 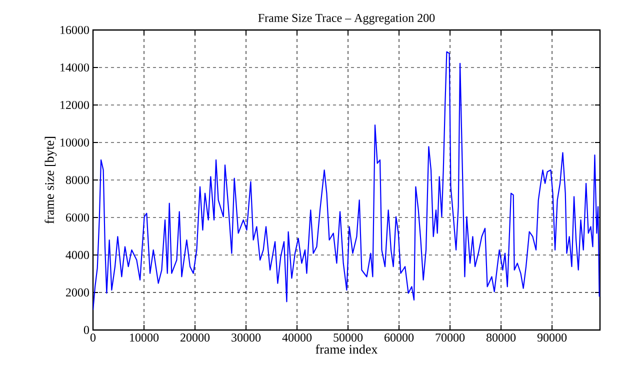 I want to click on x-tick-label: 30000, so click(x=246, y=338).